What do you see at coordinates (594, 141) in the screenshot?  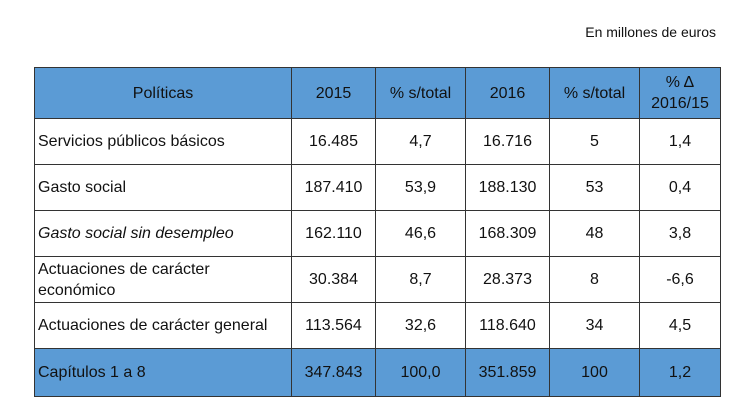 I see `cell-pct-2016: 5` at bounding box center [594, 141].